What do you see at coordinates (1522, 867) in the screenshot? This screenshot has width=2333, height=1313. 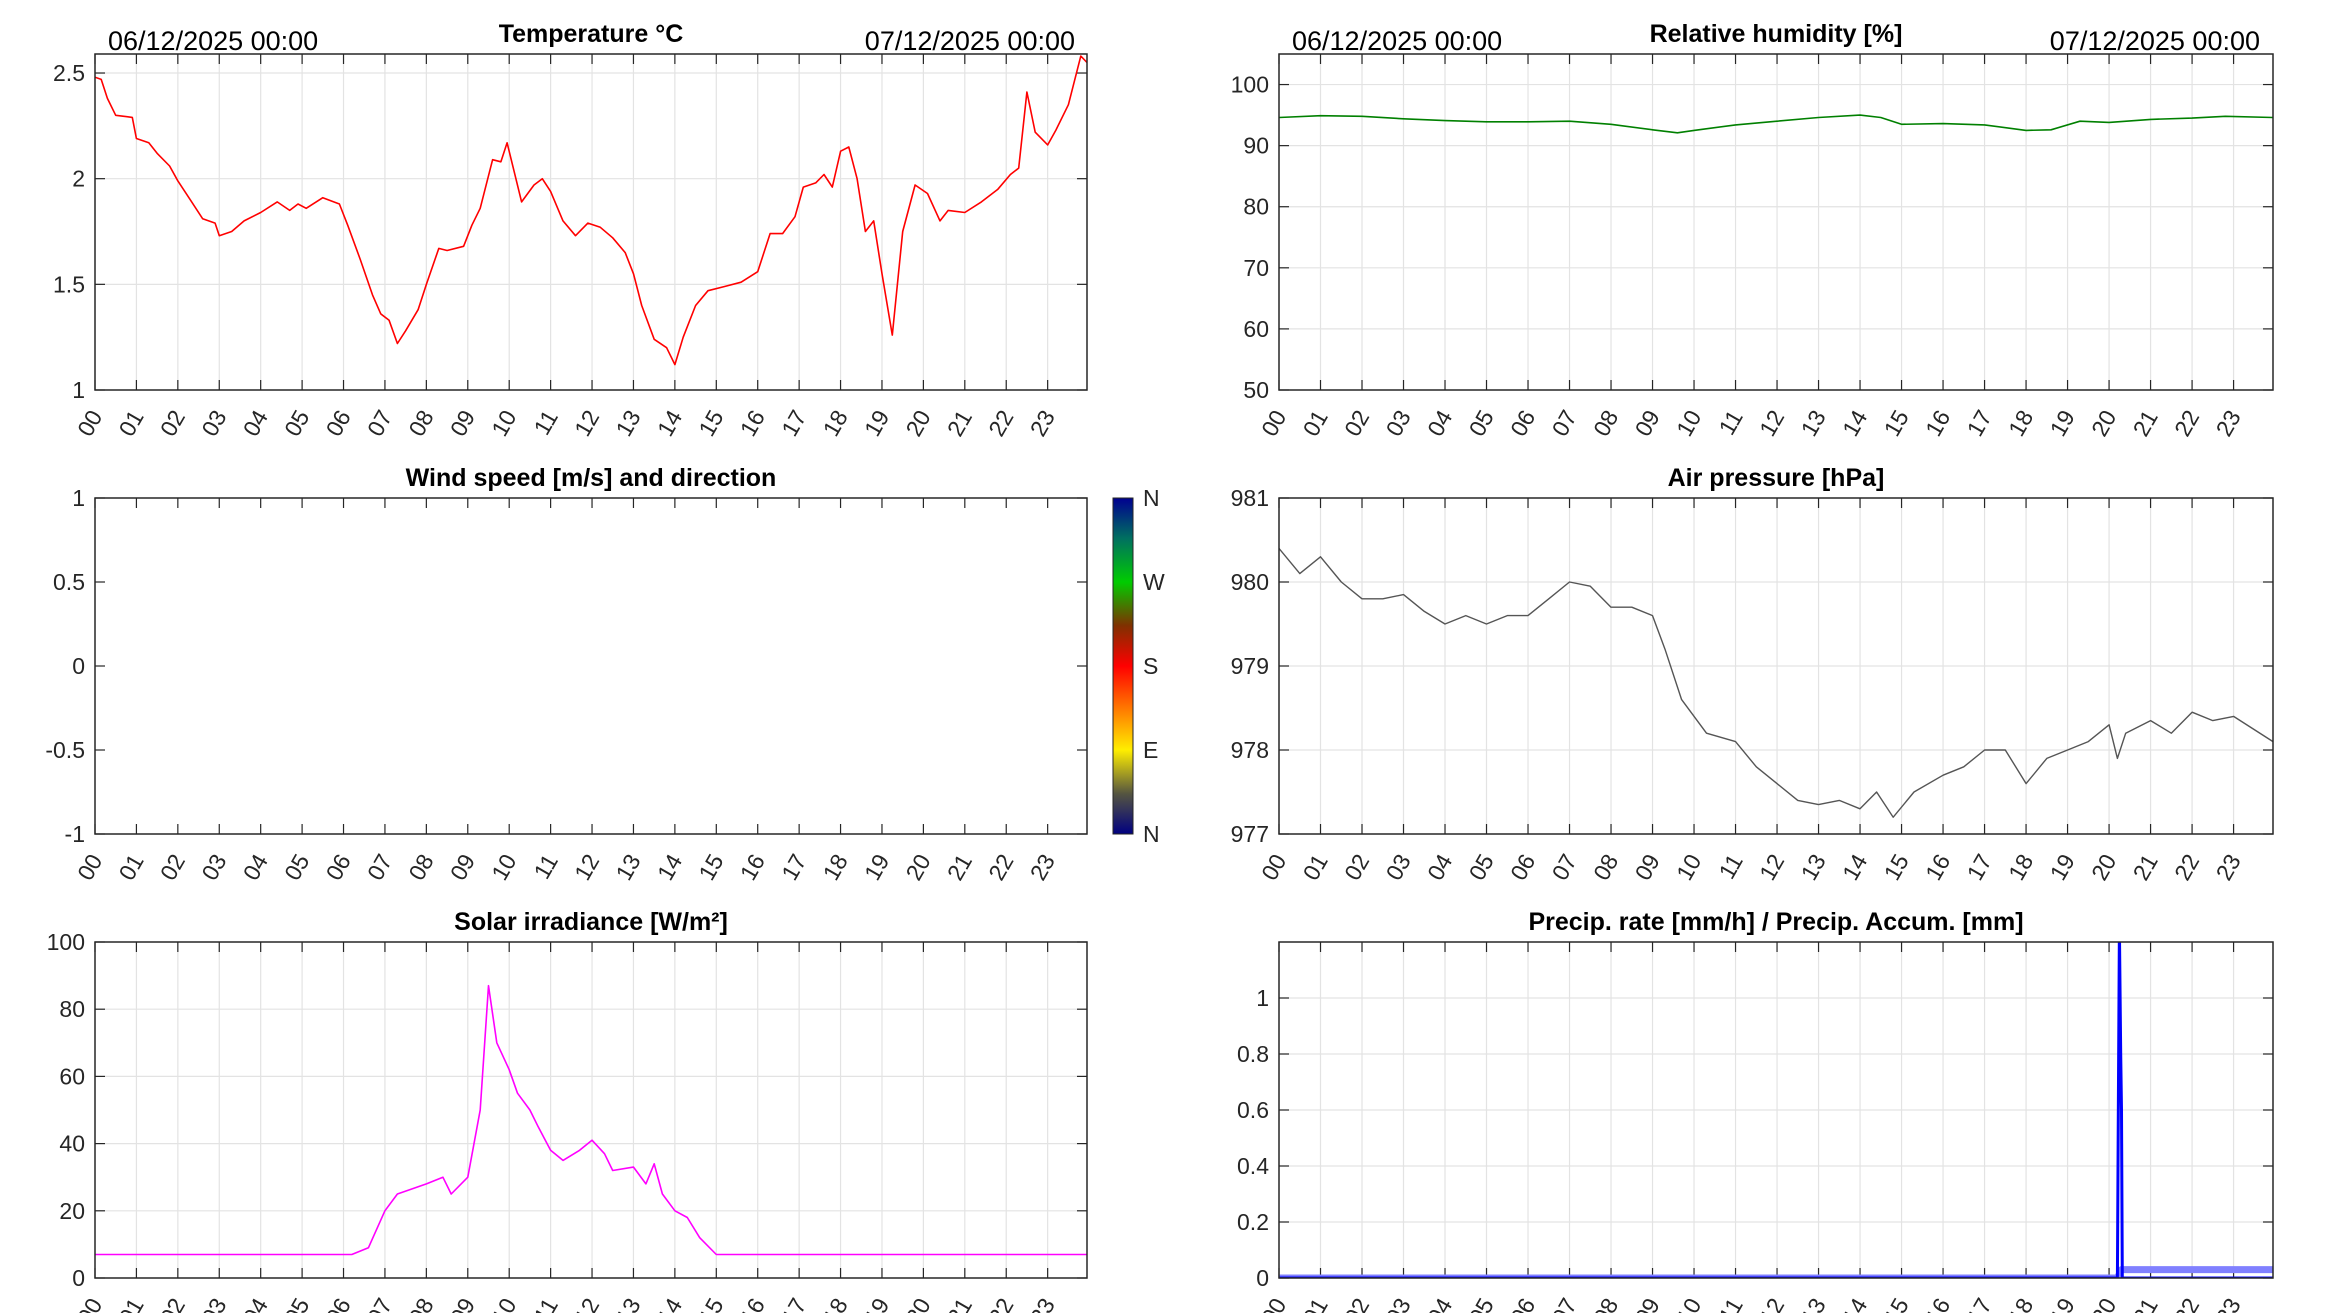 I see `x-tick-label: 06` at bounding box center [1522, 867].